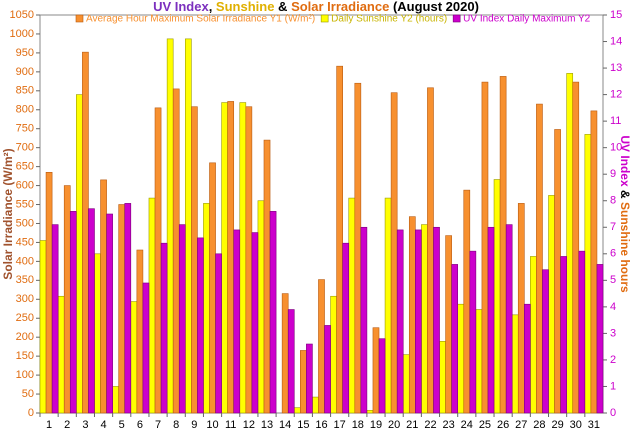 This screenshot has height=435, width=633. Describe the element at coordinates (615, 121) in the screenshot. I see `y2-tick-label: 11` at that location.